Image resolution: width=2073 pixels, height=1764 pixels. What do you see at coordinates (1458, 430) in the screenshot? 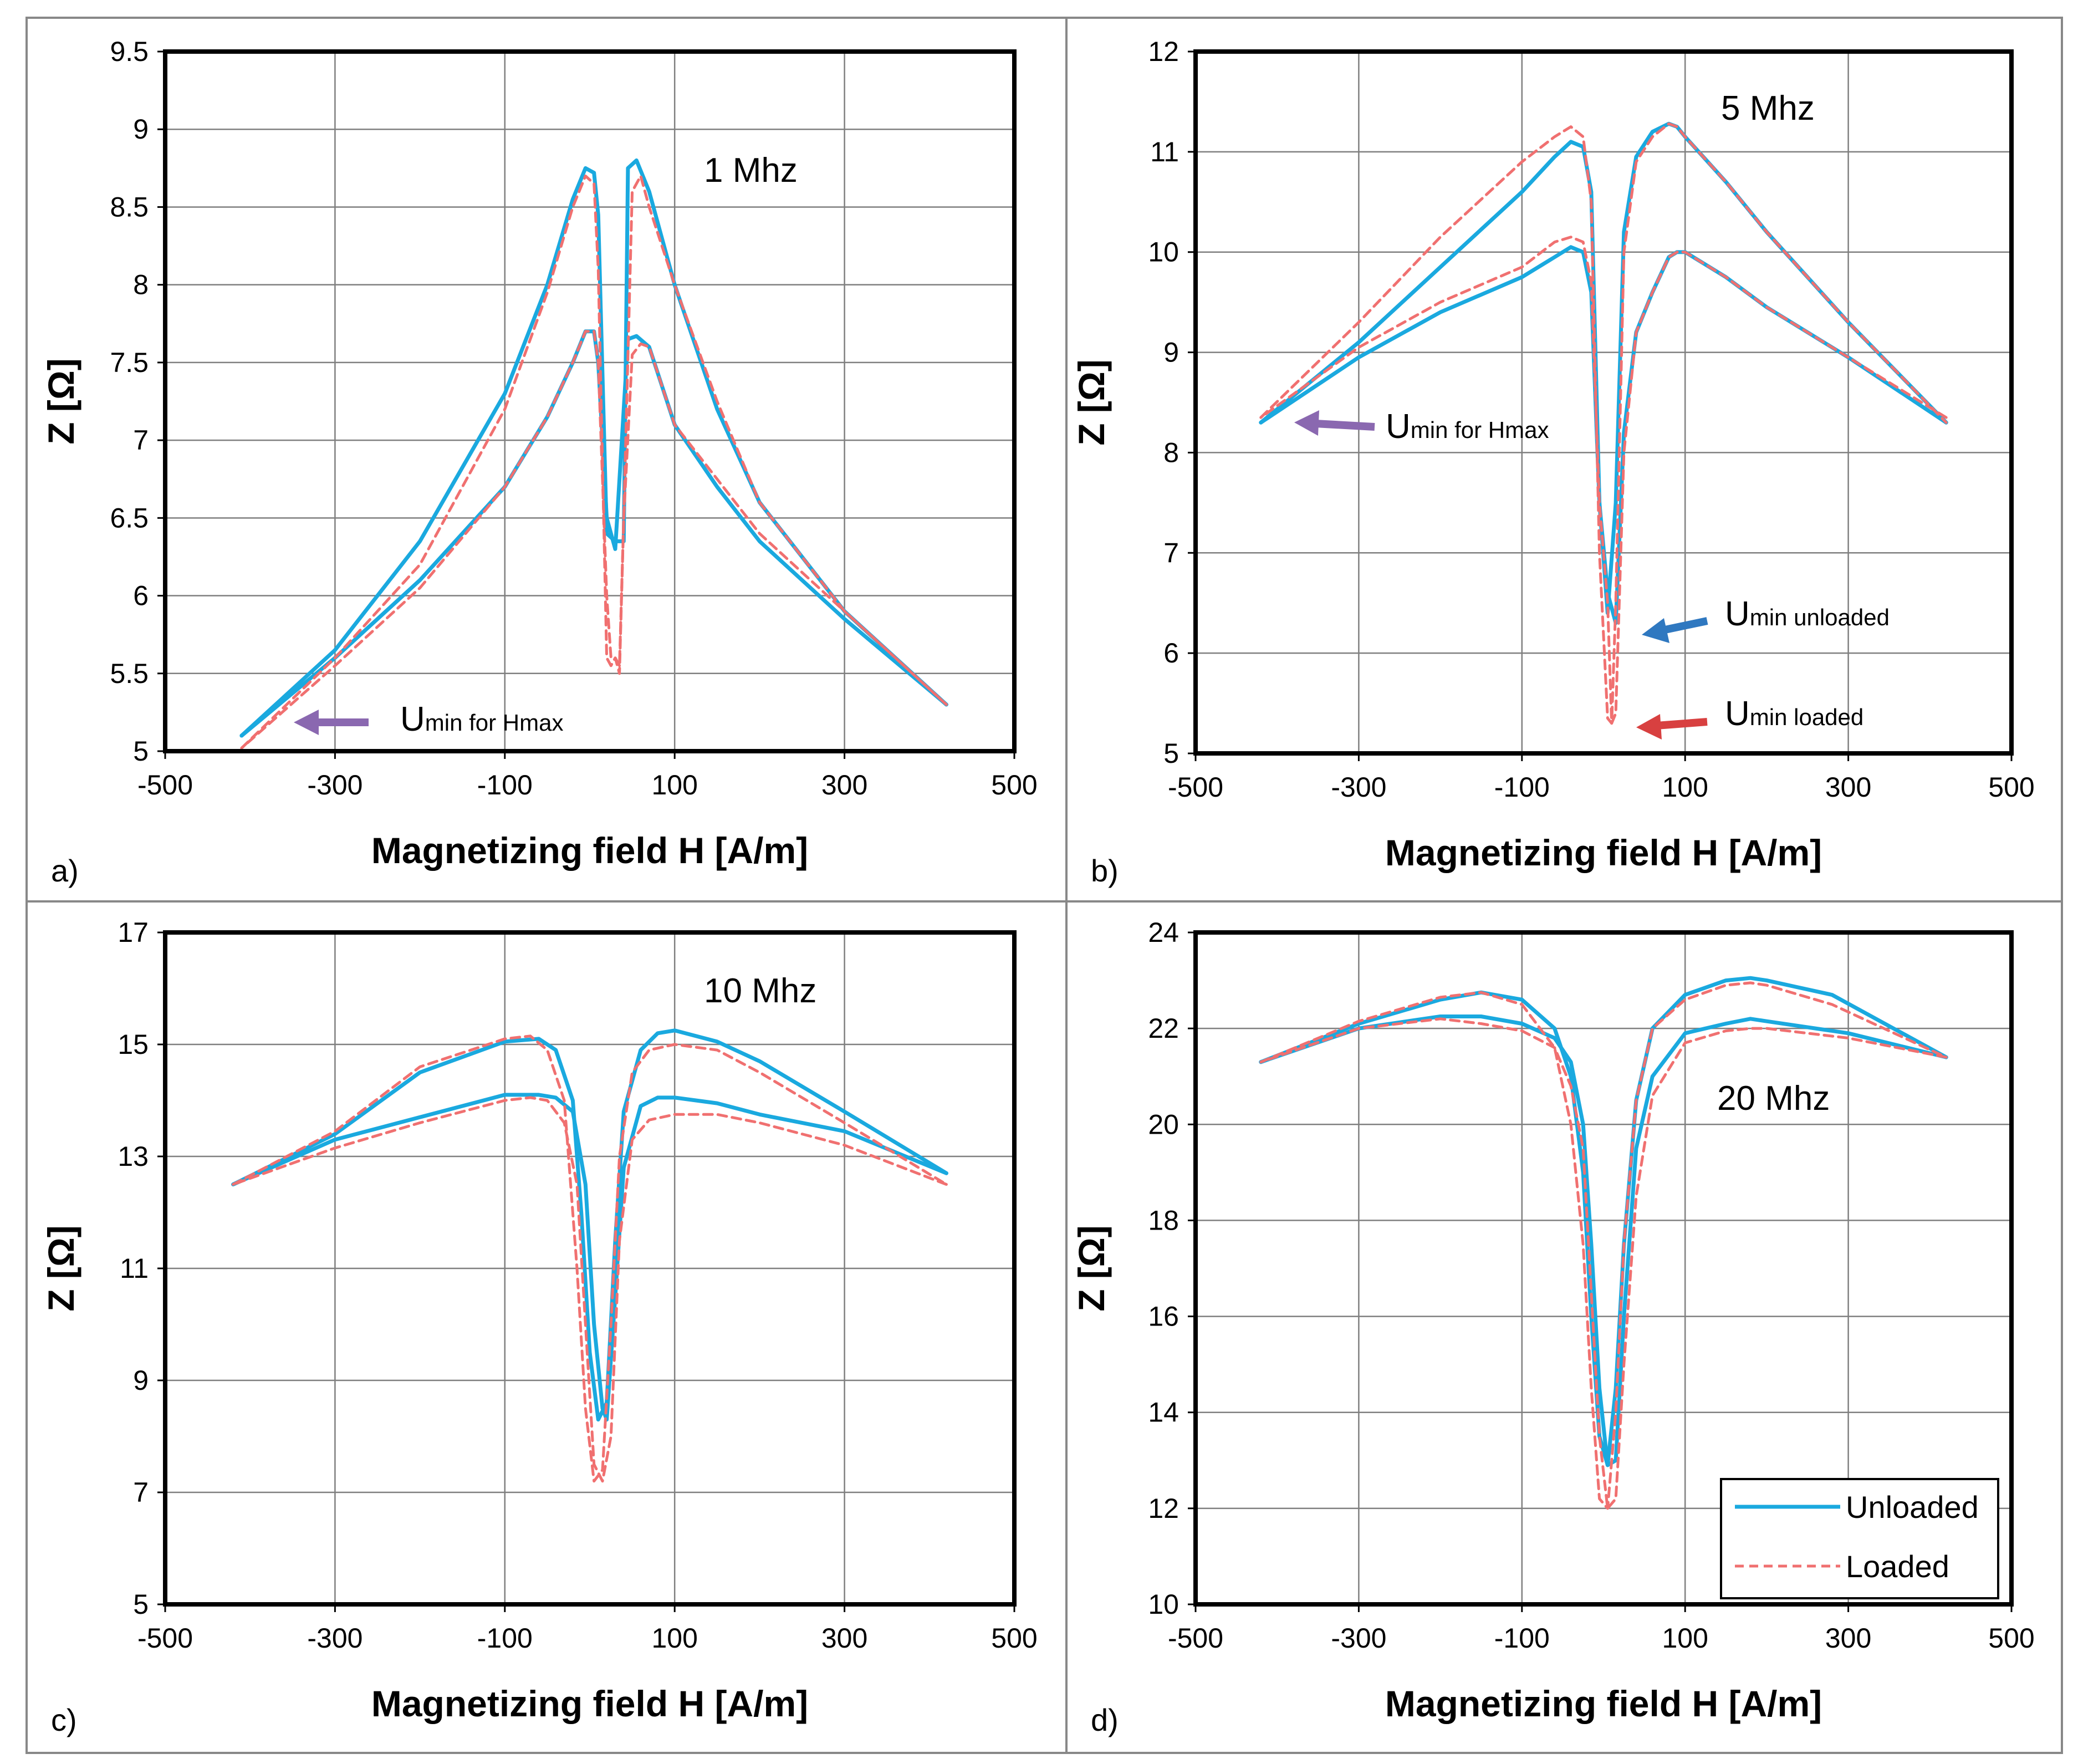
I see `annotation-b1-sub: min for H` at bounding box center [1458, 430].